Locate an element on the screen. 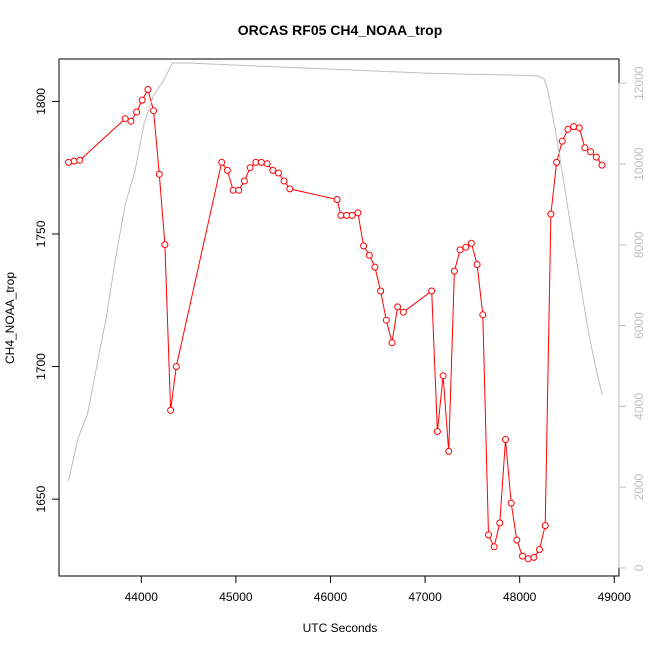  y2-tick-label: 12000 is located at coordinates (639, 83).